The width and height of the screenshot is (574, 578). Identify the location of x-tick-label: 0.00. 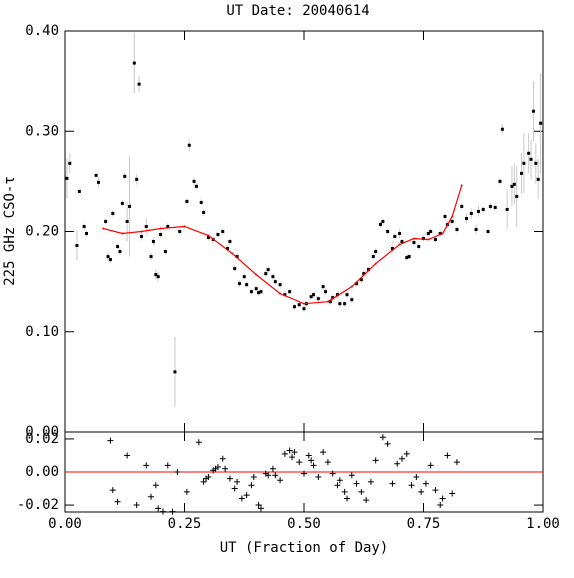
(65, 524).